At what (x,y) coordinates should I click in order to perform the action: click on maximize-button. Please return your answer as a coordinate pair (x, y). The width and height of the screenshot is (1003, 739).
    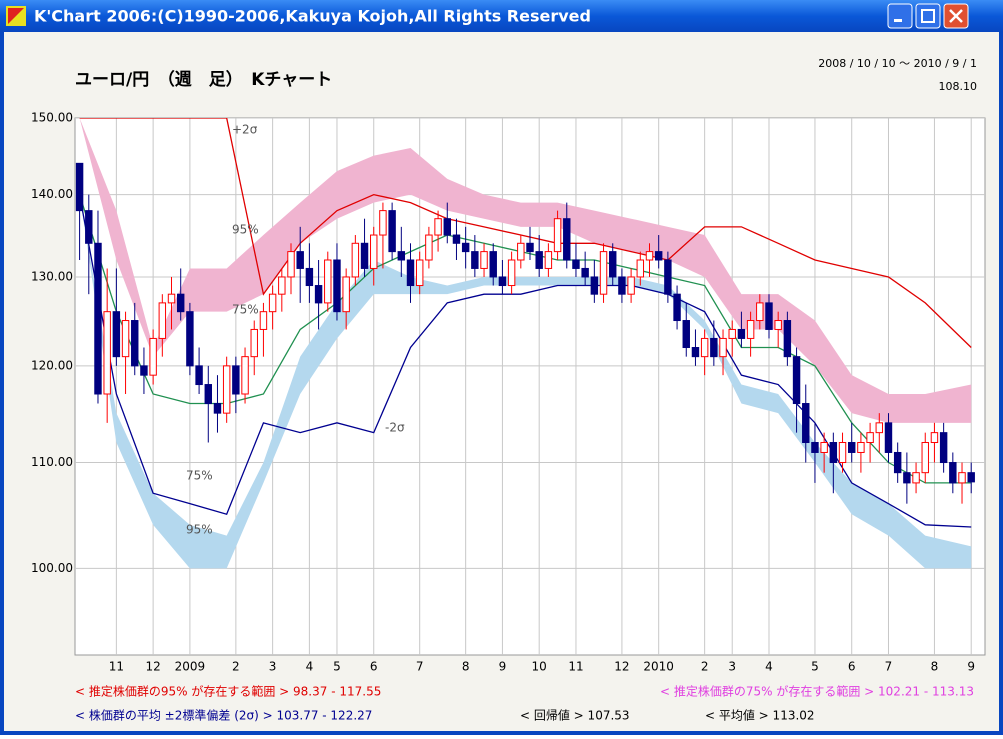
    Looking at the image, I should click on (928, 16).